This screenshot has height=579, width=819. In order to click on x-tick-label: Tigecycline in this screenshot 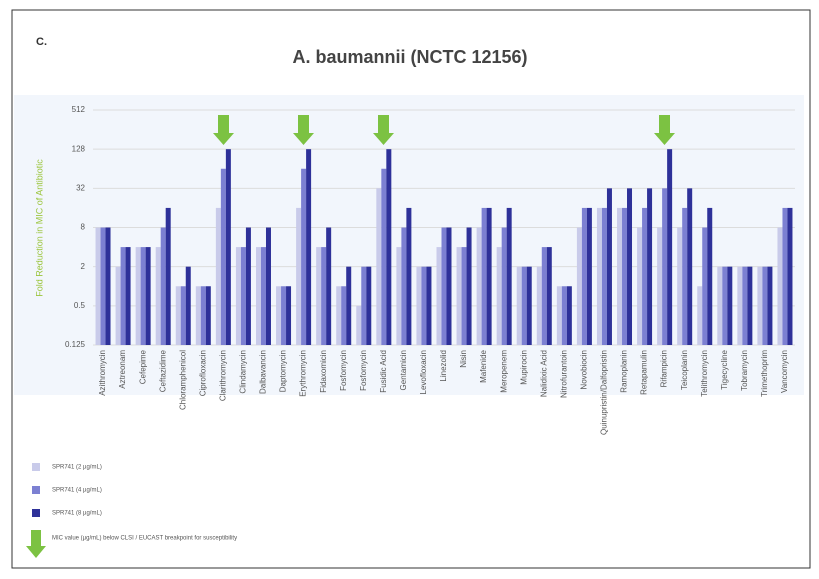, I will do `click(724, 369)`.